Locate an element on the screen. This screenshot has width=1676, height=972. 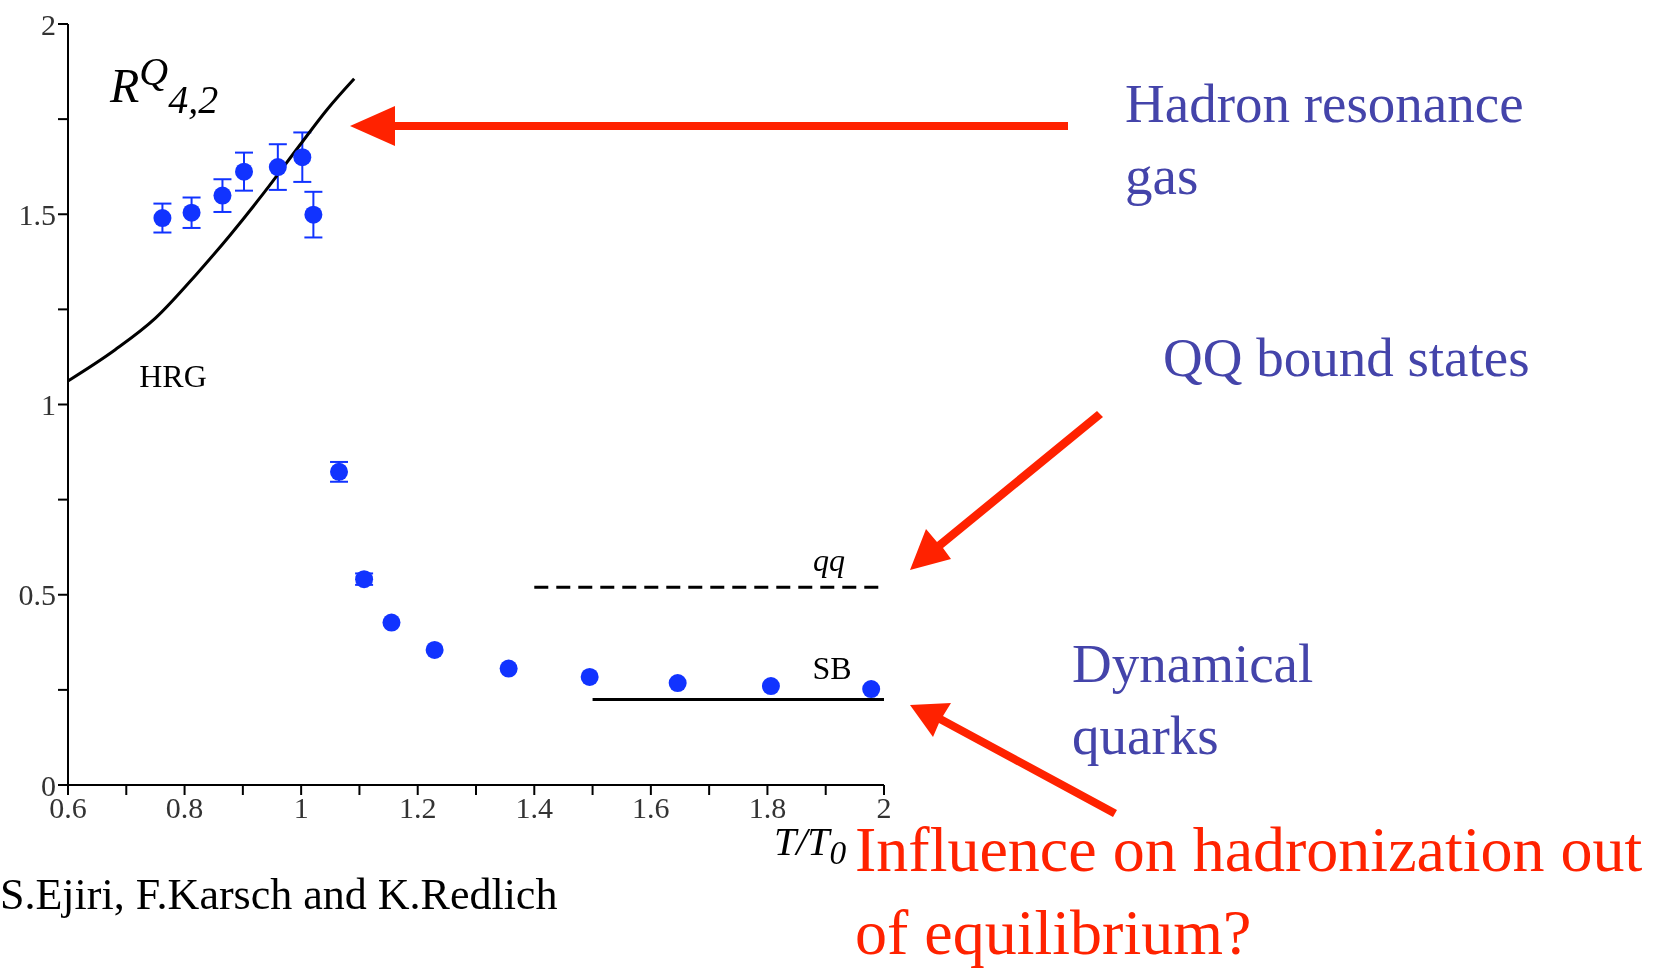
series-label: qq is located at coordinates (829, 559).